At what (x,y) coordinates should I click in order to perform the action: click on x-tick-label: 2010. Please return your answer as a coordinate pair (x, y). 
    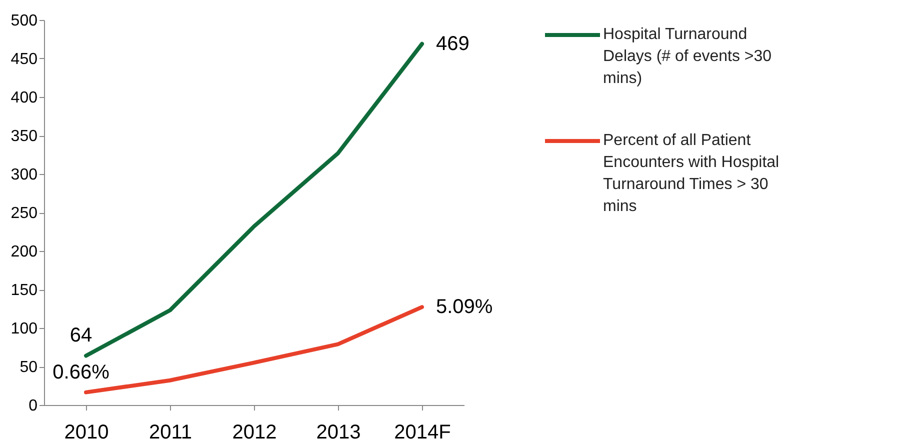
    Looking at the image, I should click on (86, 433).